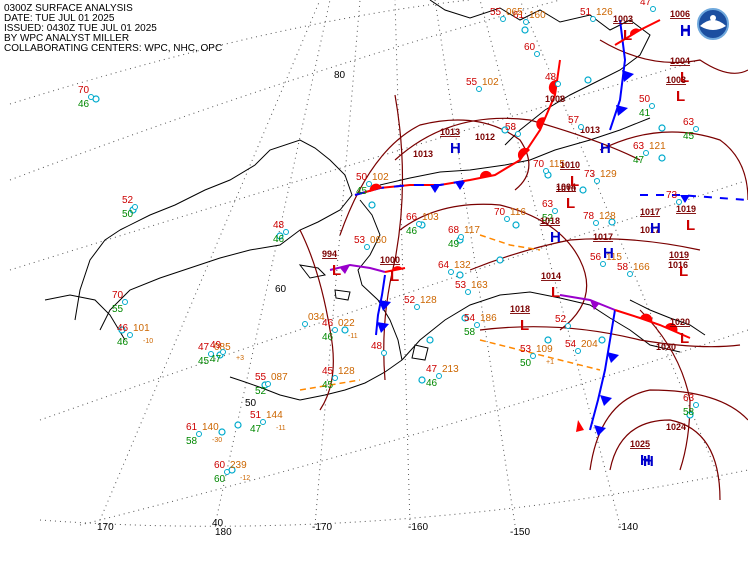 Image resolution: width=748 pixels, height=562 pixels. I want to click on station-plot: 55 065, so click(506, 14).